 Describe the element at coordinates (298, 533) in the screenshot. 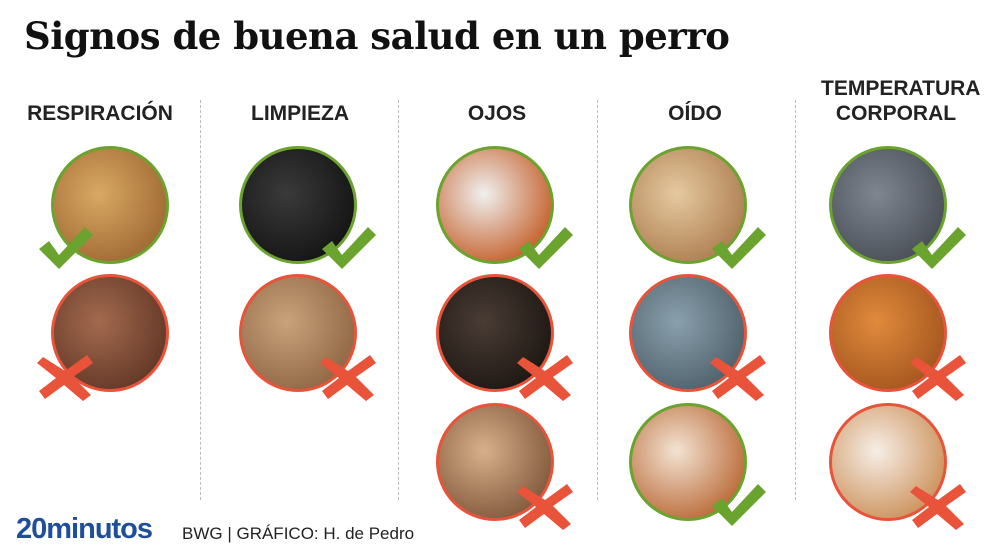

I see `credit-text: BWG | GRÁFICO: H. de Pedro` at that location.